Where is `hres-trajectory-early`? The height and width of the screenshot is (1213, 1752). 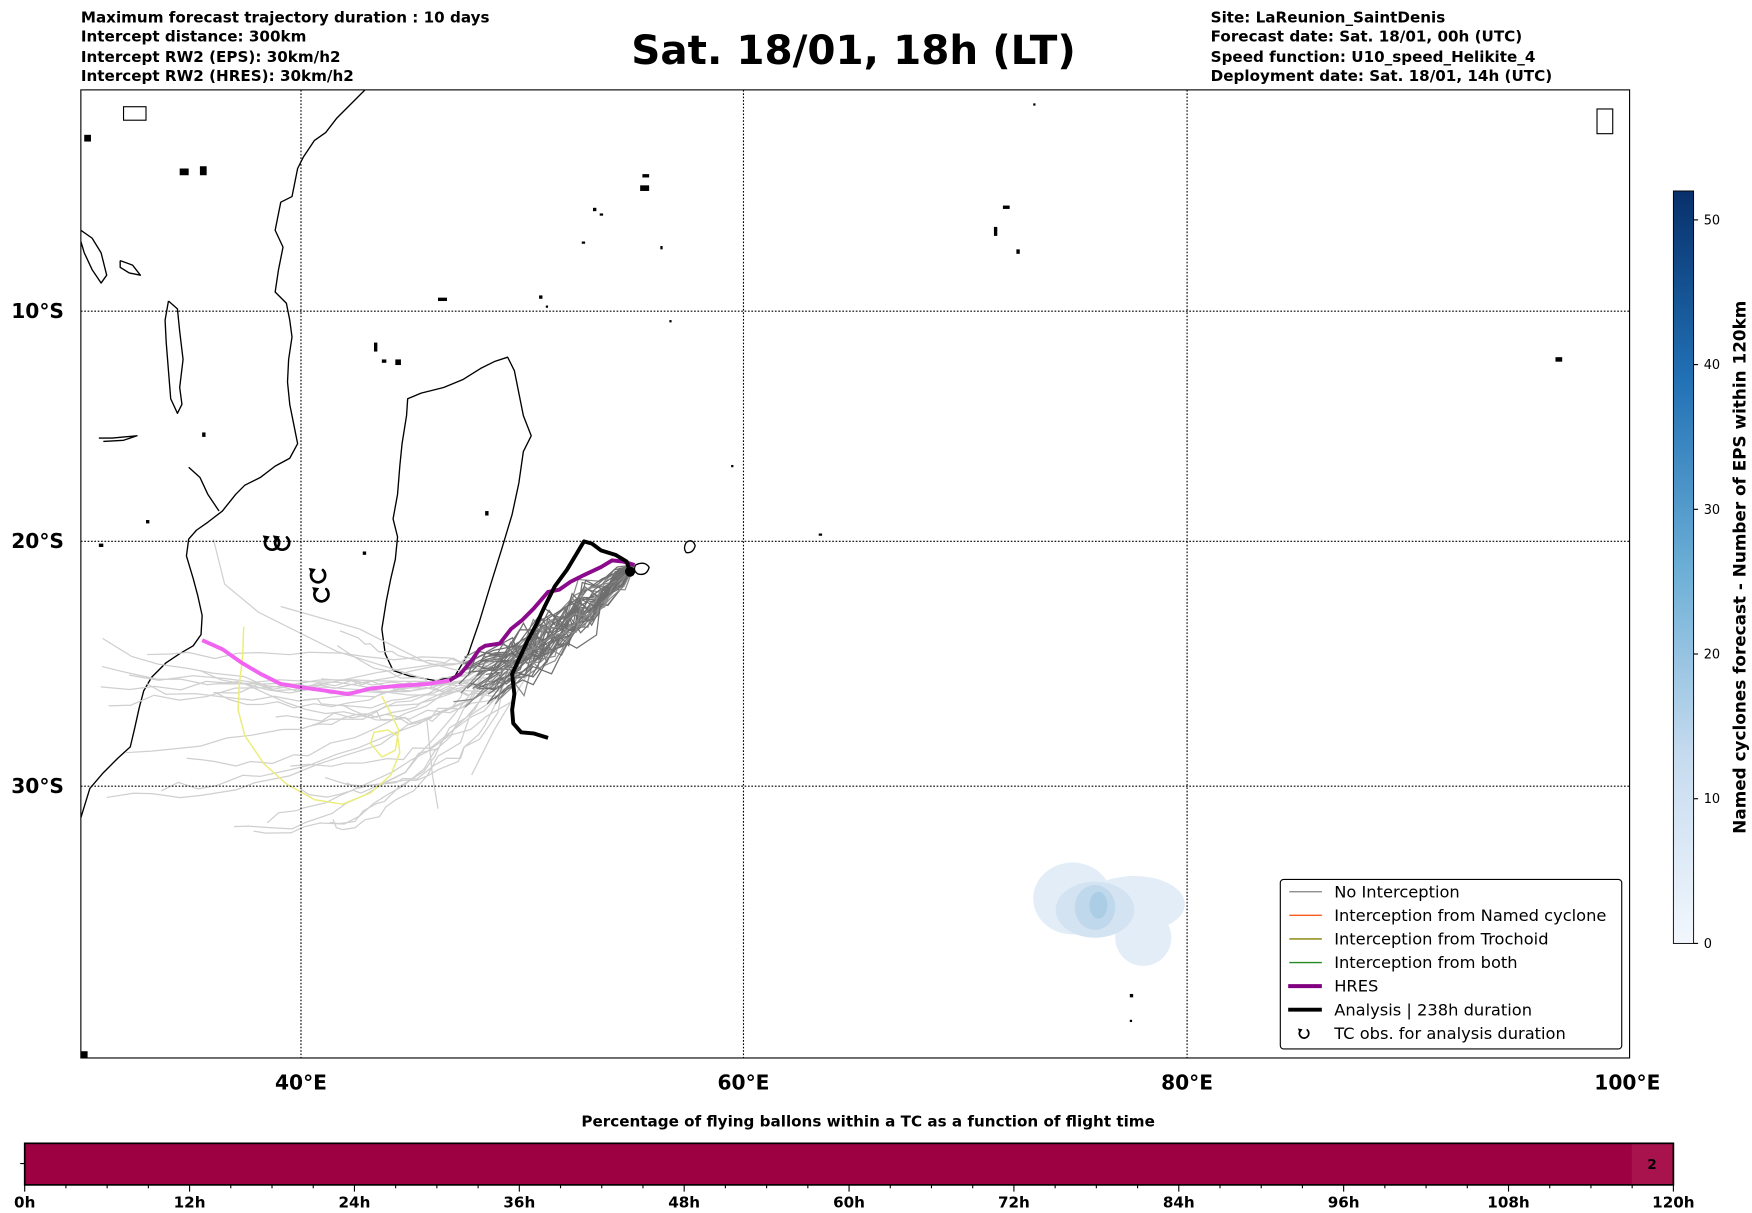
hres-trajectory-early is located at coordinates (542, 620).